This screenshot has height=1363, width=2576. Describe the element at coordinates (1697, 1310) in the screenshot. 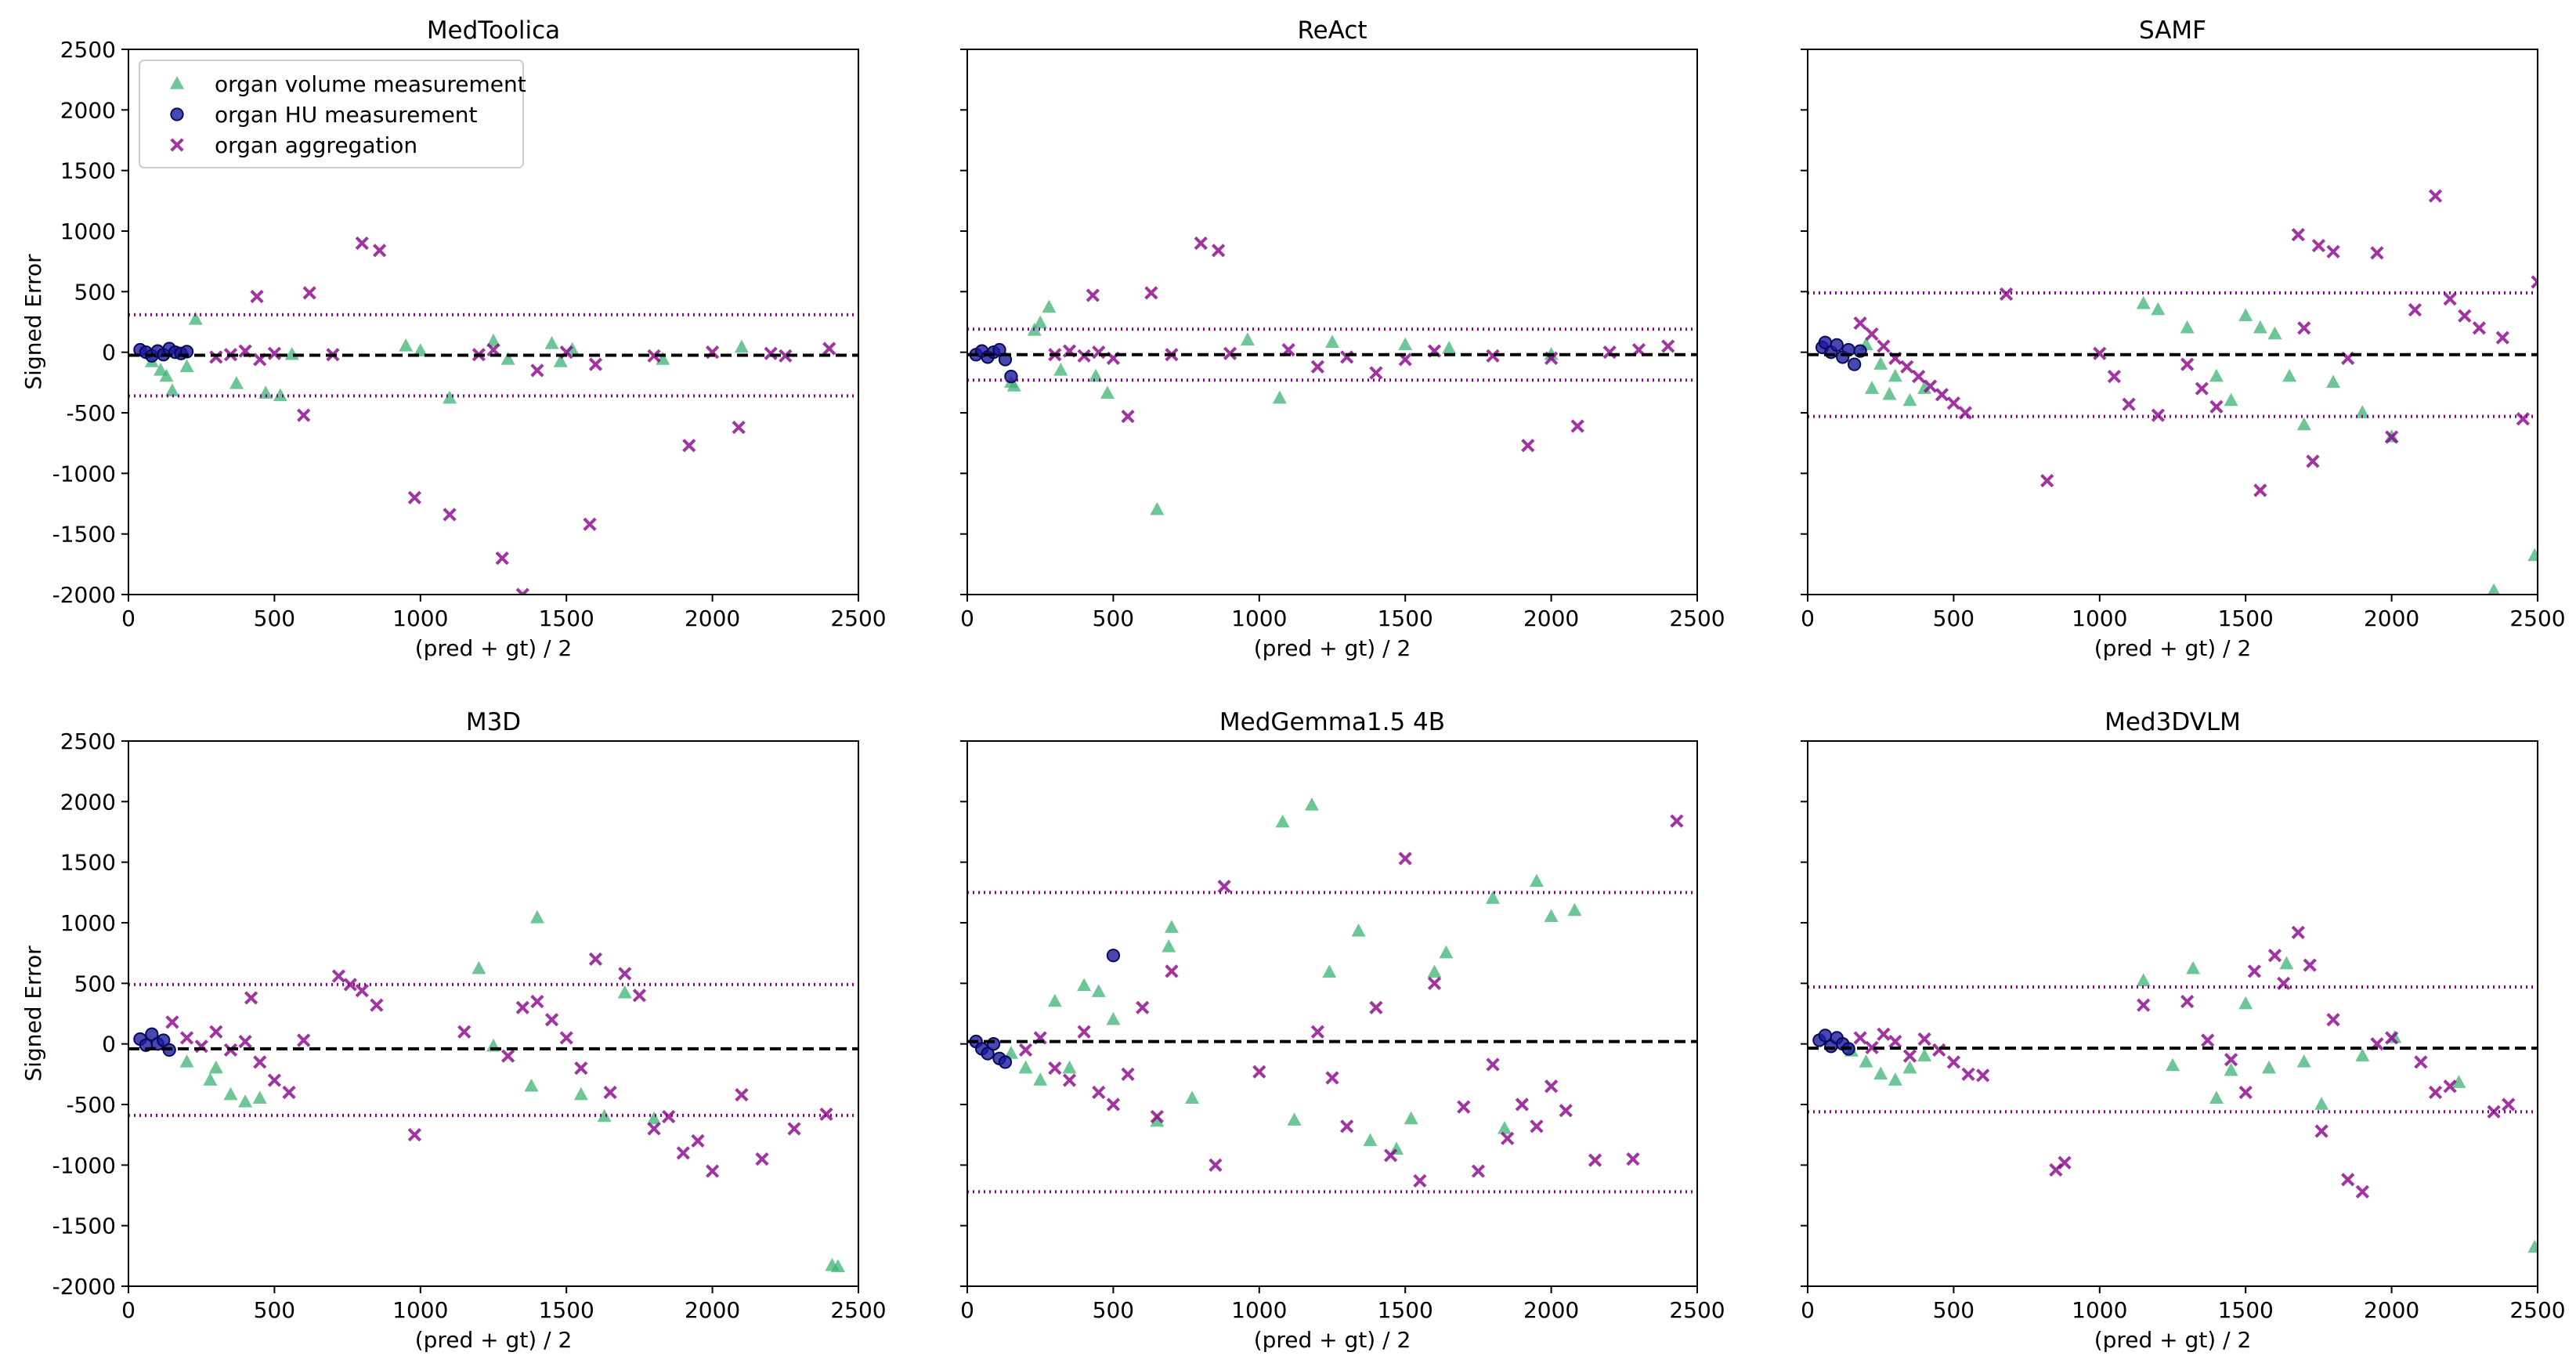

I see `x-tick-label: 2500` at that location.